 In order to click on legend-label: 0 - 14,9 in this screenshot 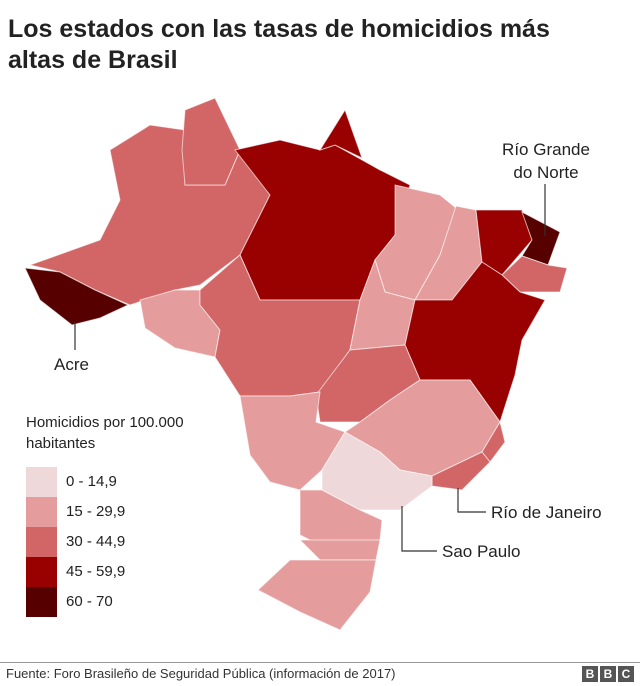, I will do `click(91, 481)`.